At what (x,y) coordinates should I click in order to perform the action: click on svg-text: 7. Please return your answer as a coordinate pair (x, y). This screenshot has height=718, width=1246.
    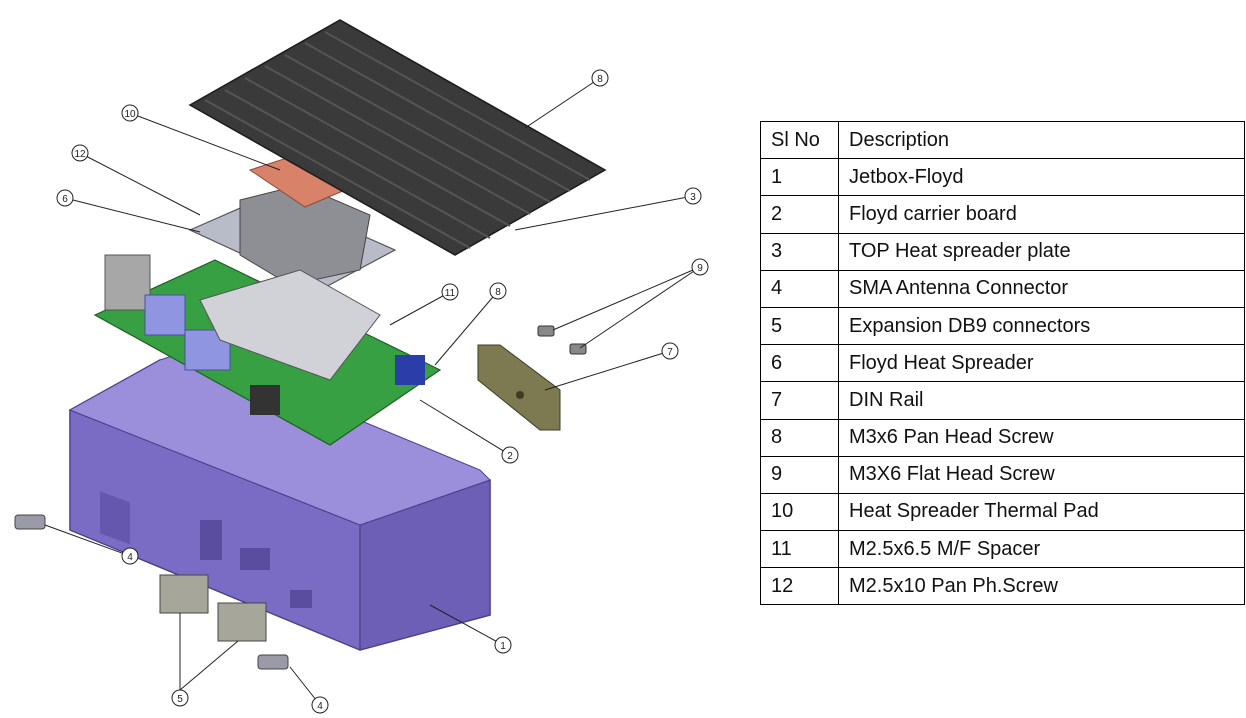
    Looking at the image, I should click on (670, 352).